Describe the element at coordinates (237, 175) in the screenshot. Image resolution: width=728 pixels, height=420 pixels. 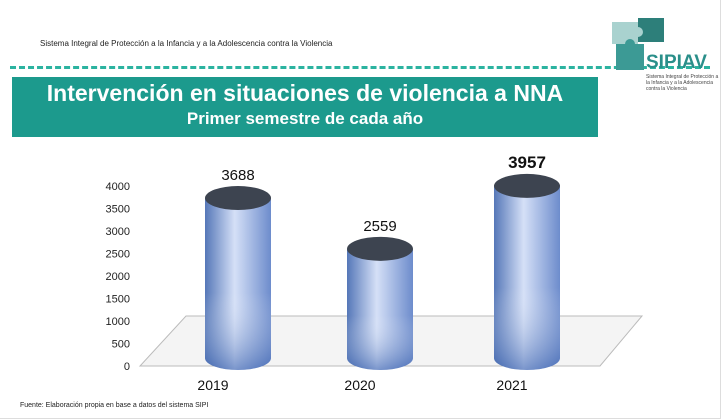
I see `data-label: 3688` at that location.